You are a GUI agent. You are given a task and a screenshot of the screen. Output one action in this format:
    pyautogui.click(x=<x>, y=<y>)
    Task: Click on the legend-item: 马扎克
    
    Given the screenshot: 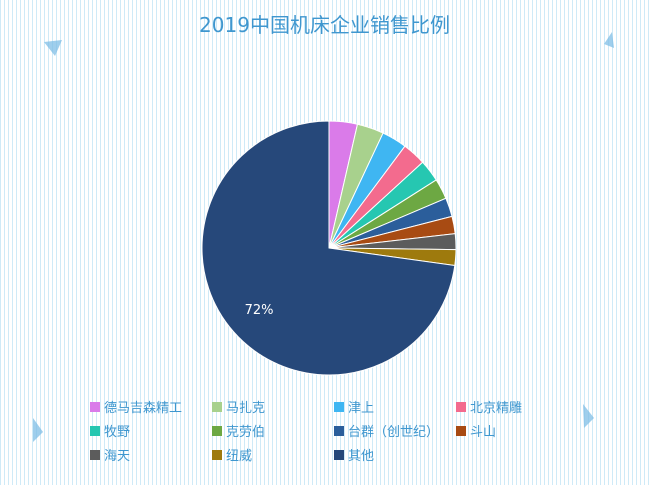 What is the action you would take?
    pyautogui.click(x=238, y=408)
    